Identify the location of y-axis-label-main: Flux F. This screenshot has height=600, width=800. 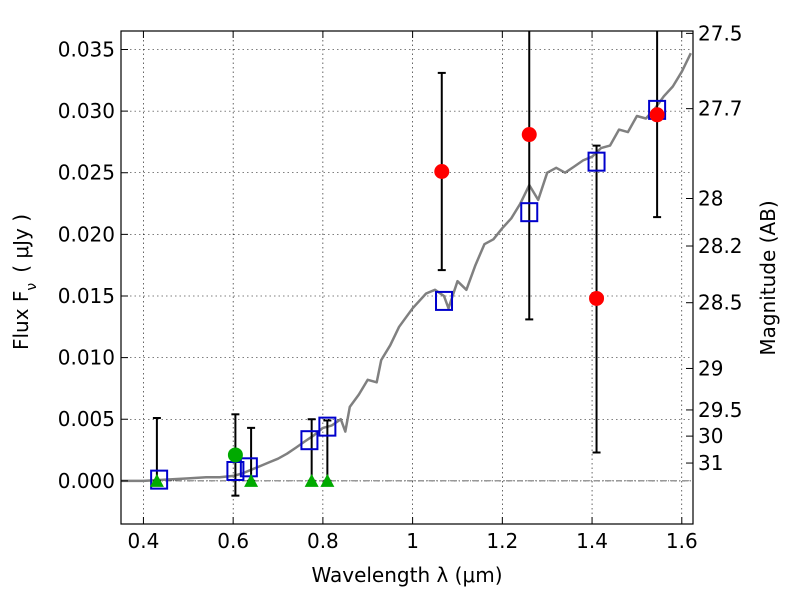
(21, 320).